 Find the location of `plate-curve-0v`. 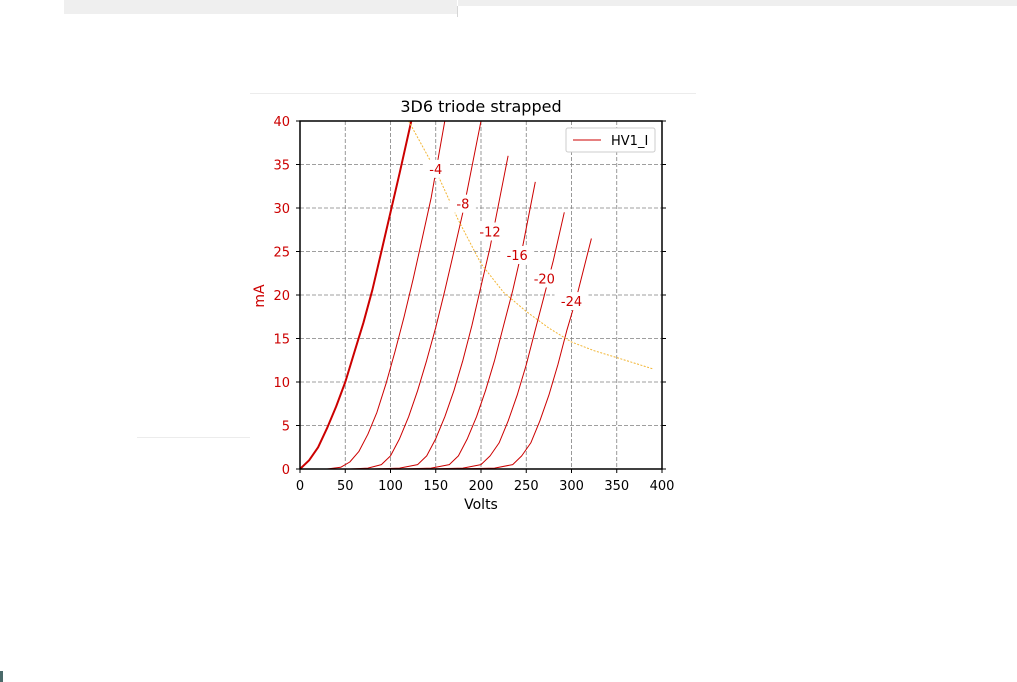

plate-curve-0v is located at coordinates (356, 295).